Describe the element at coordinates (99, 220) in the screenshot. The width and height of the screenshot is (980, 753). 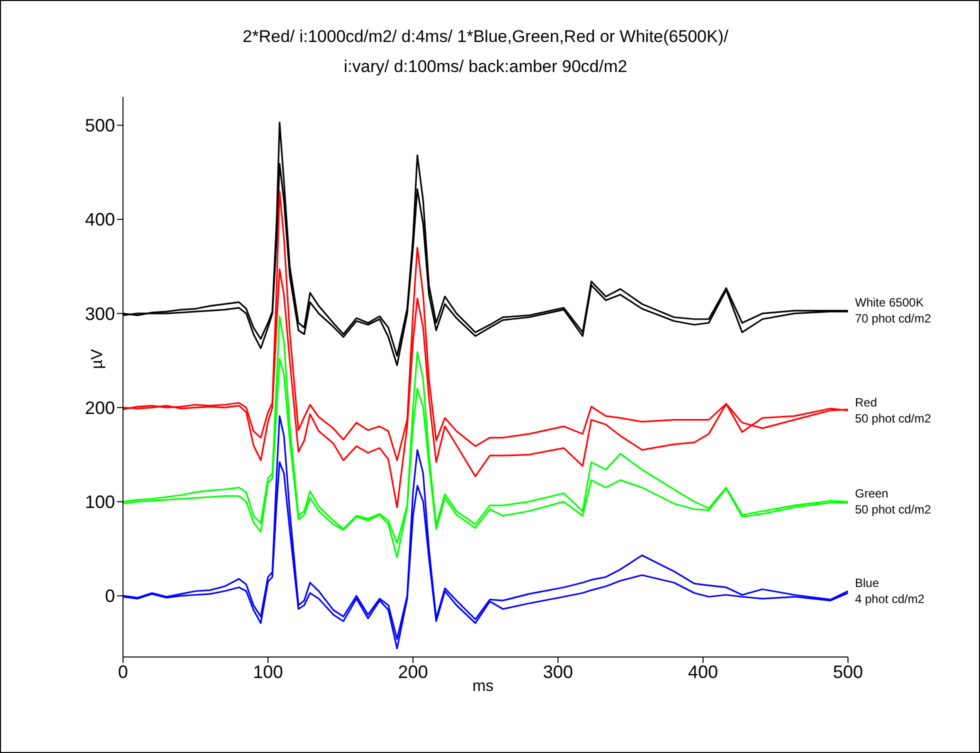
I see `y-tick-label: 400` at that location.